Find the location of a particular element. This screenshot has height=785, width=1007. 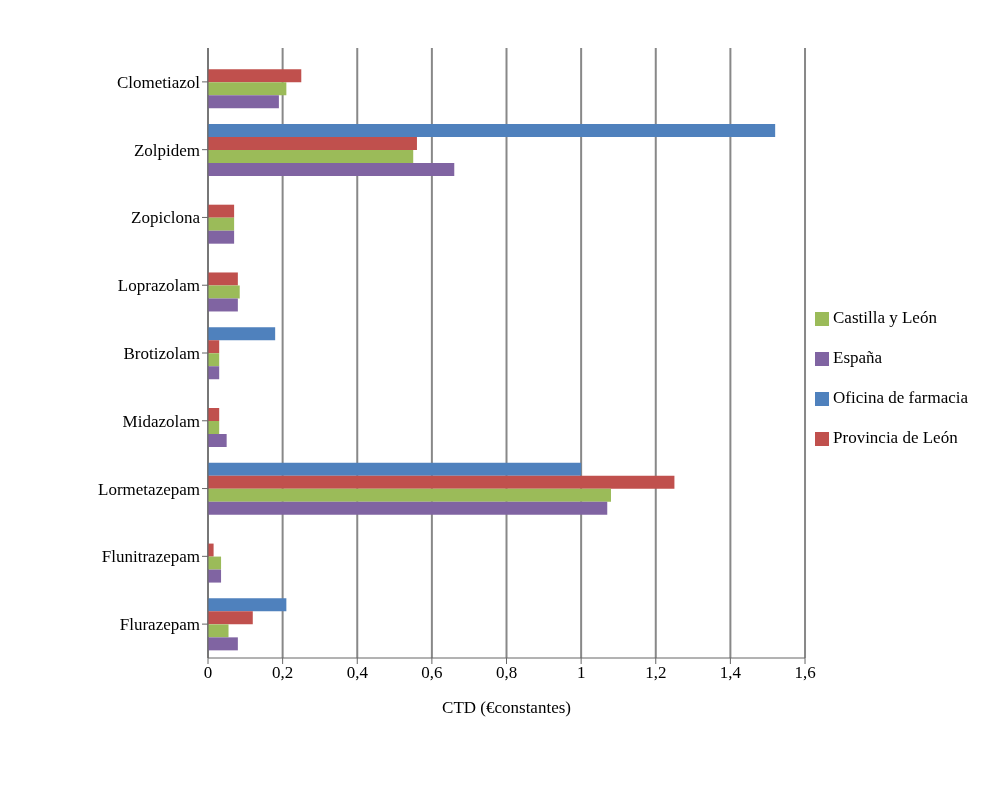

y-tick-label: Loprazolam is located at coordinates (158, 286).